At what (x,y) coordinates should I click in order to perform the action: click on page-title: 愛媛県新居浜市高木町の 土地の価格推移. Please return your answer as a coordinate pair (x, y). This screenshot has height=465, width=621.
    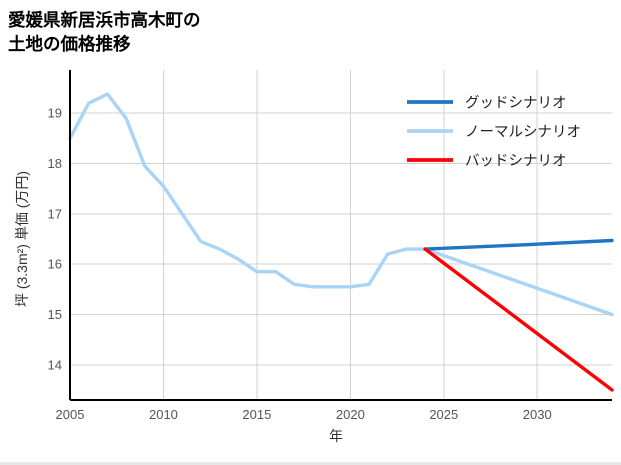
    Looking at the image, I should click on (104, 32).